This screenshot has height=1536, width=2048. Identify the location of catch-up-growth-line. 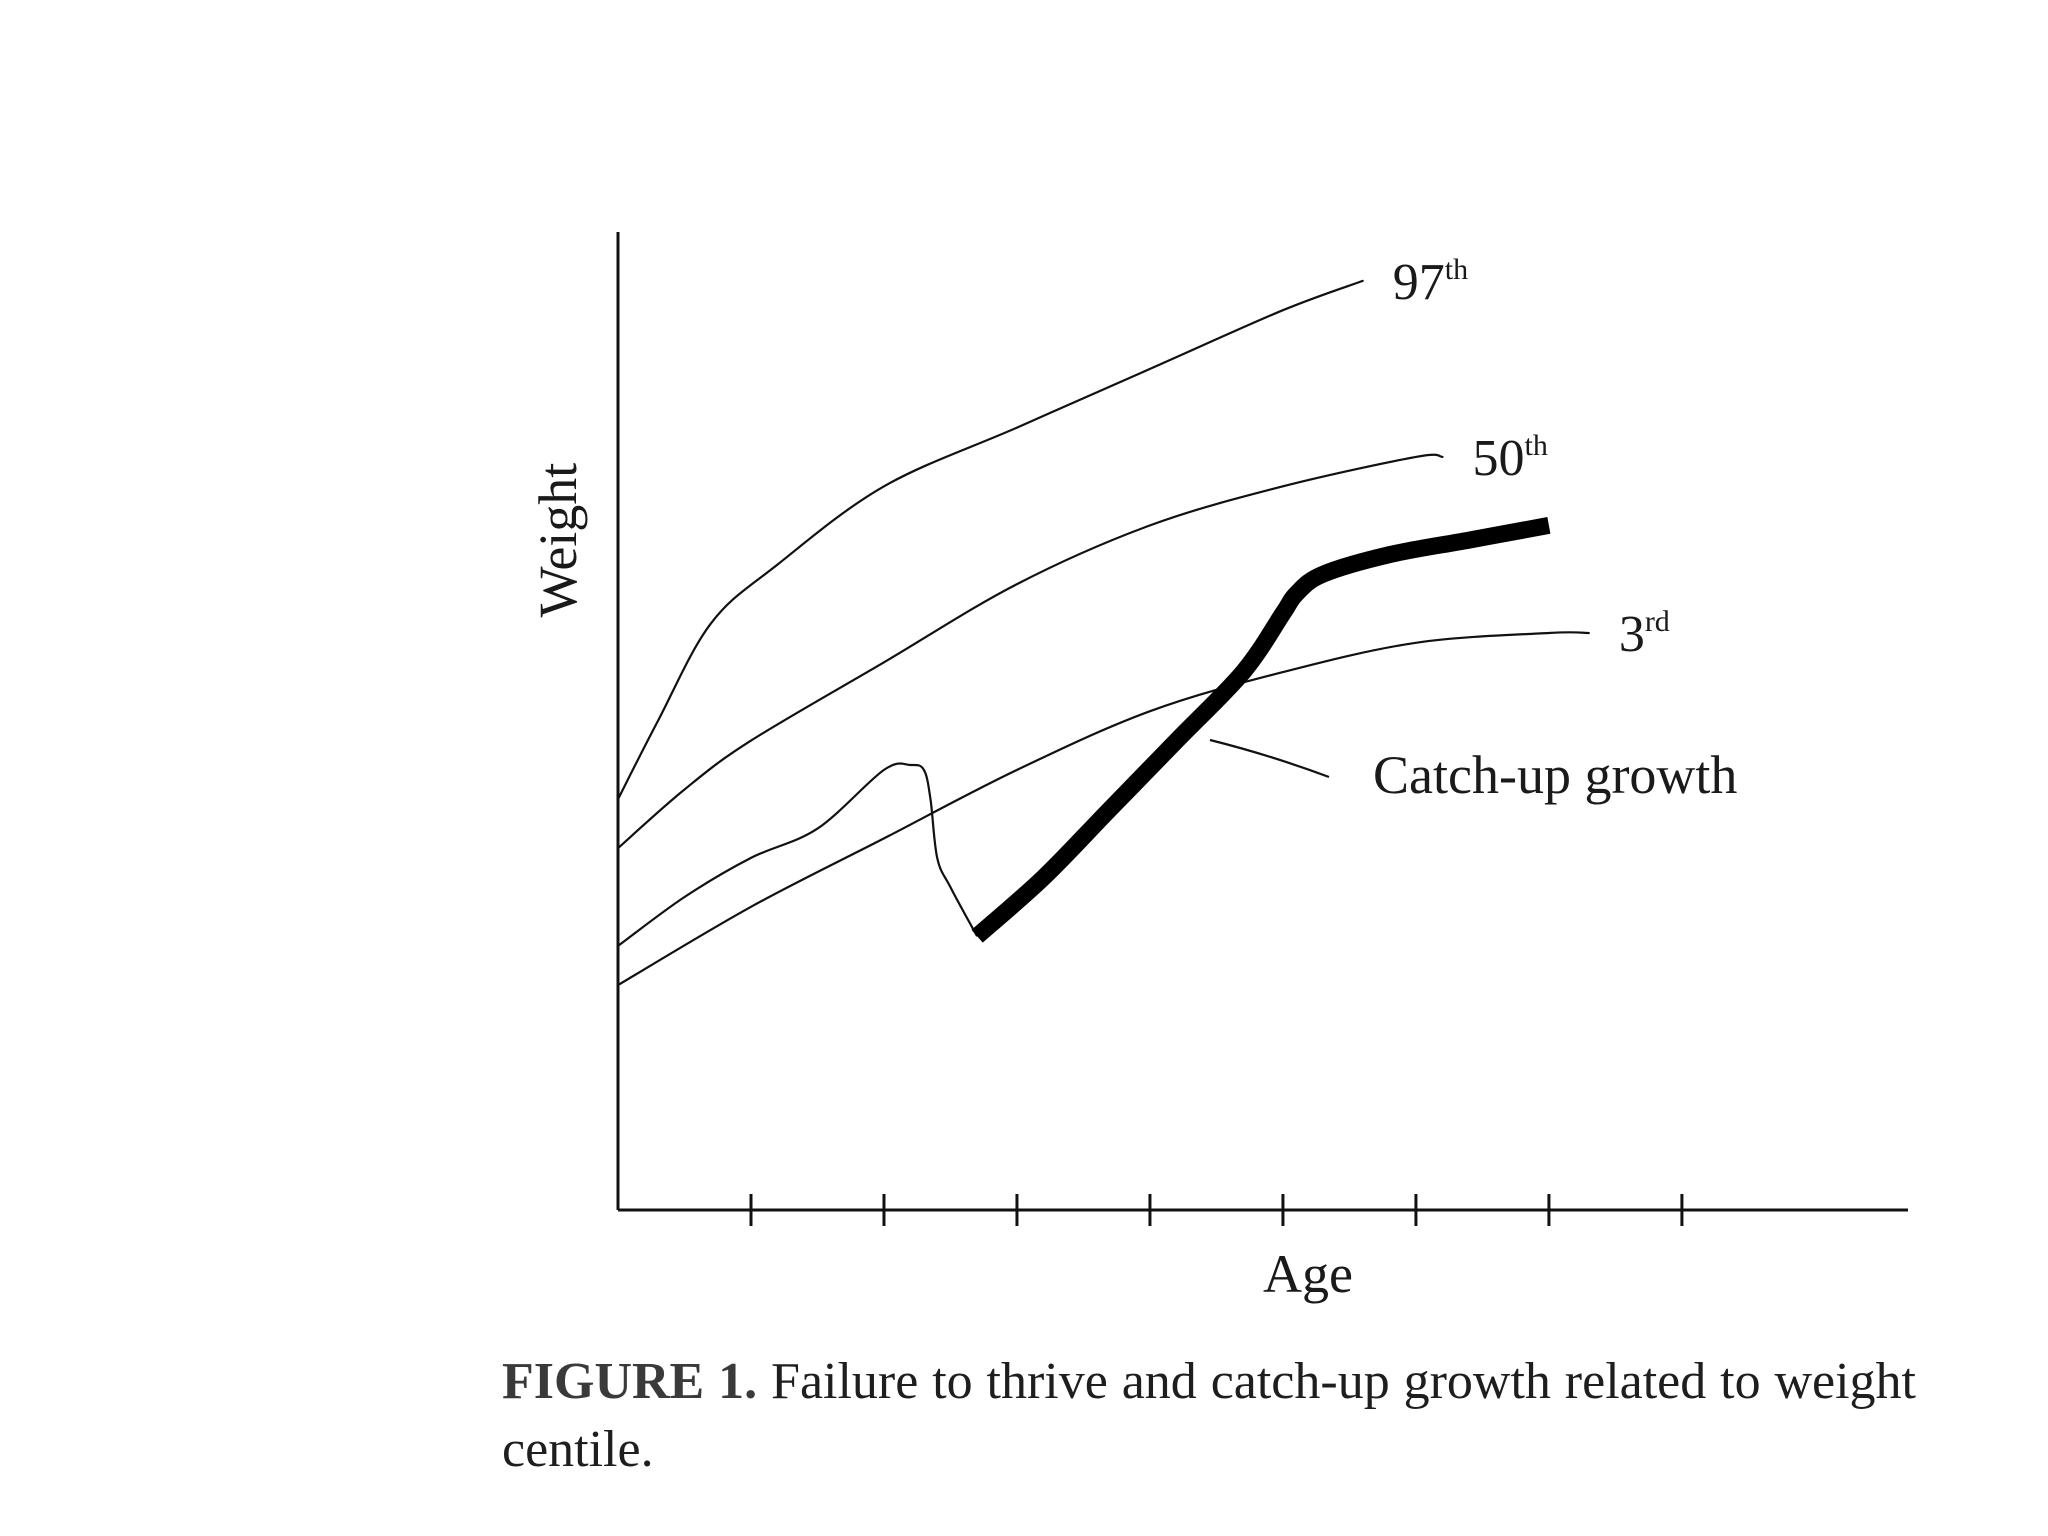
(1261, 730).